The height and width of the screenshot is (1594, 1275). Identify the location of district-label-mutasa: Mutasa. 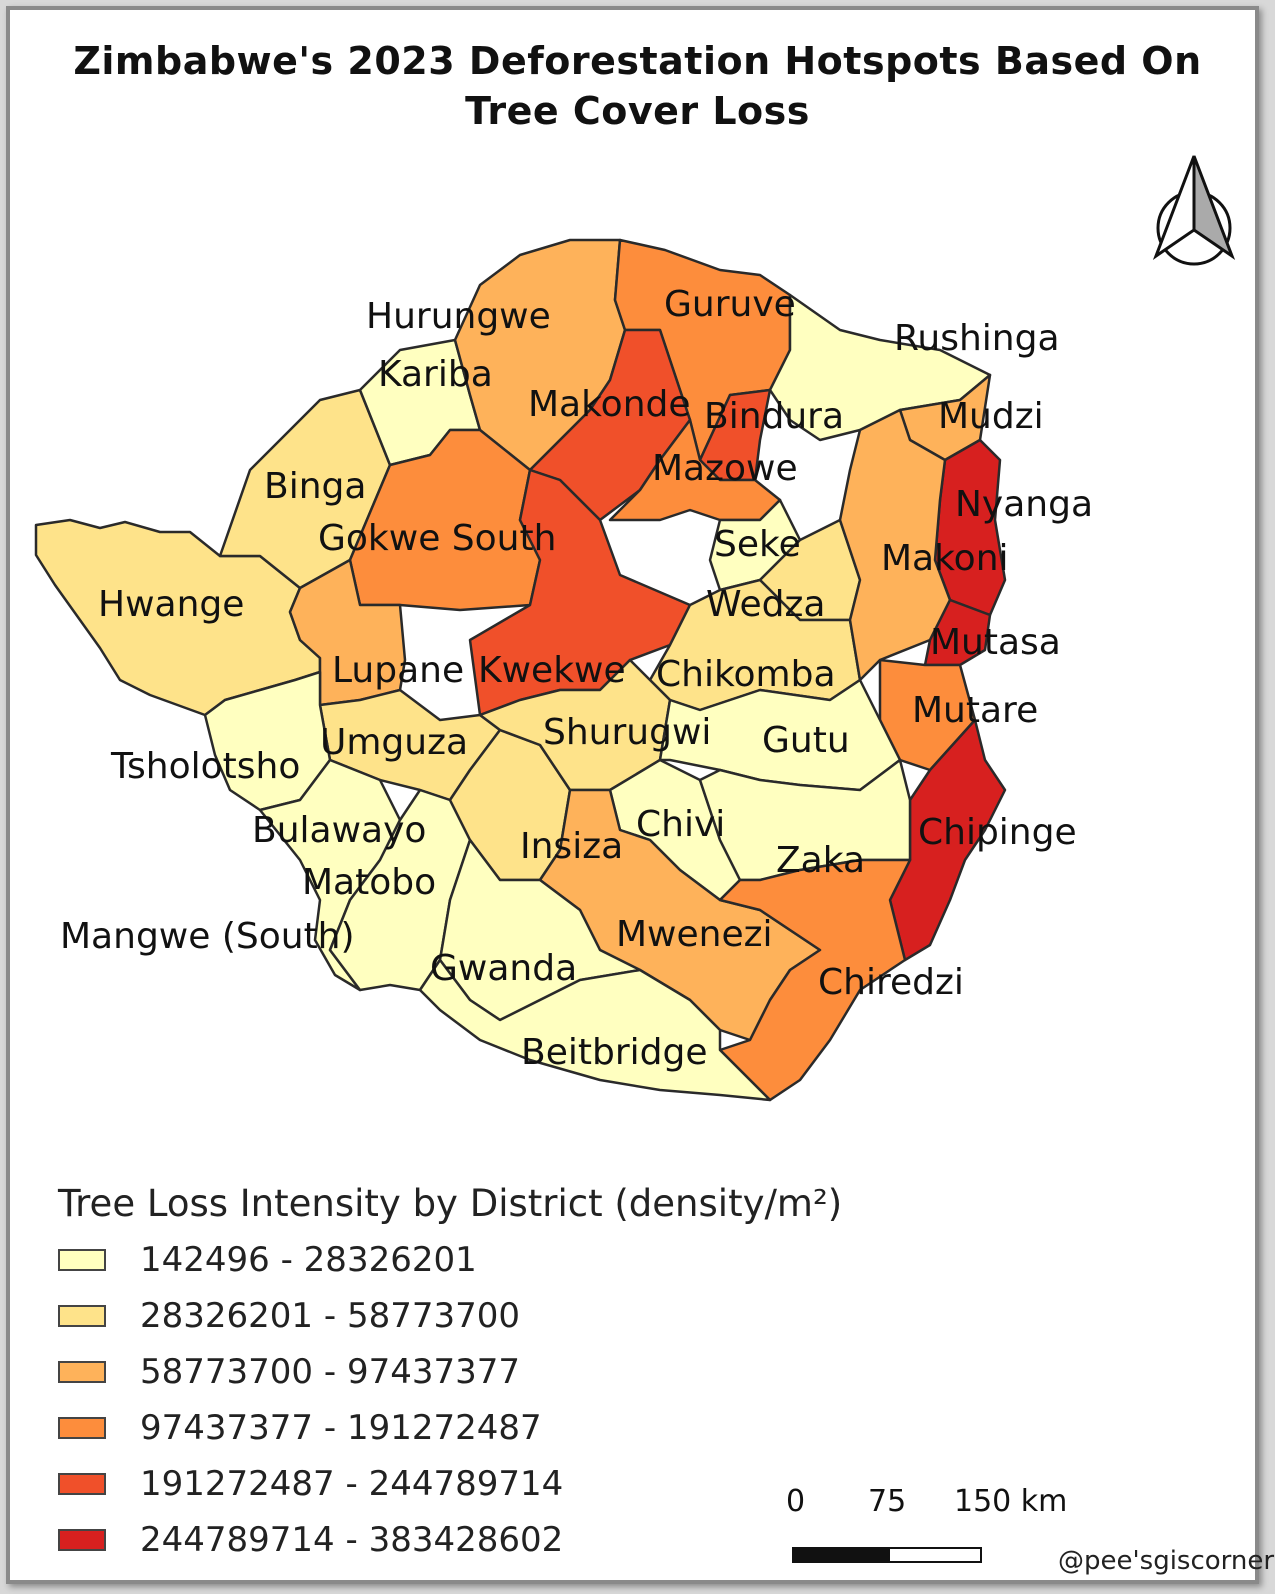
(995, 642).